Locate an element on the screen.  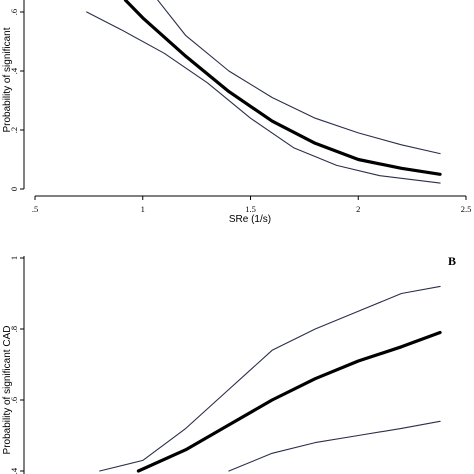
panel-b-lower-line is located at coordinates (334, 446).